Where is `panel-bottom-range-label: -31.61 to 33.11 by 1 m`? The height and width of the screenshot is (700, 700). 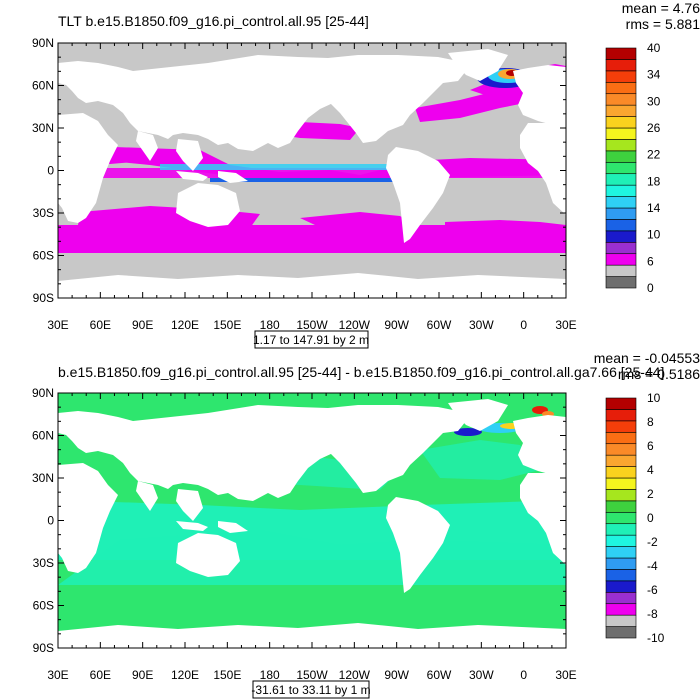
panel-bottom-range-label: -31.61 to 33.11 by 1 m is located at coordinates (310, 690).